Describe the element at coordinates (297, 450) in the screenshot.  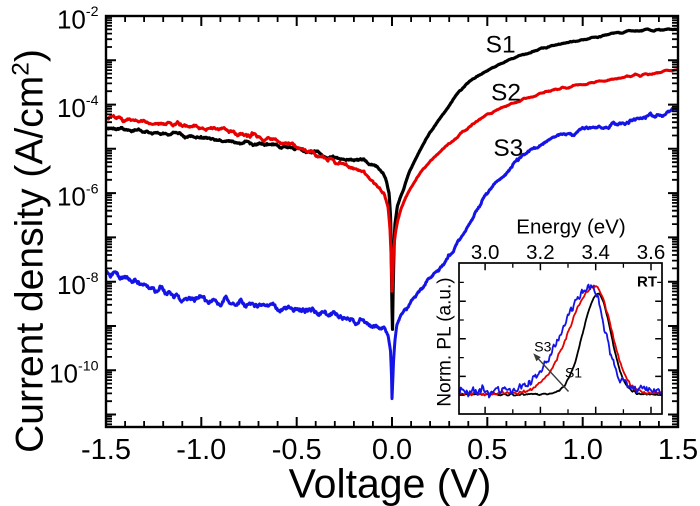
I see `svg-text: -0.5` at that location.